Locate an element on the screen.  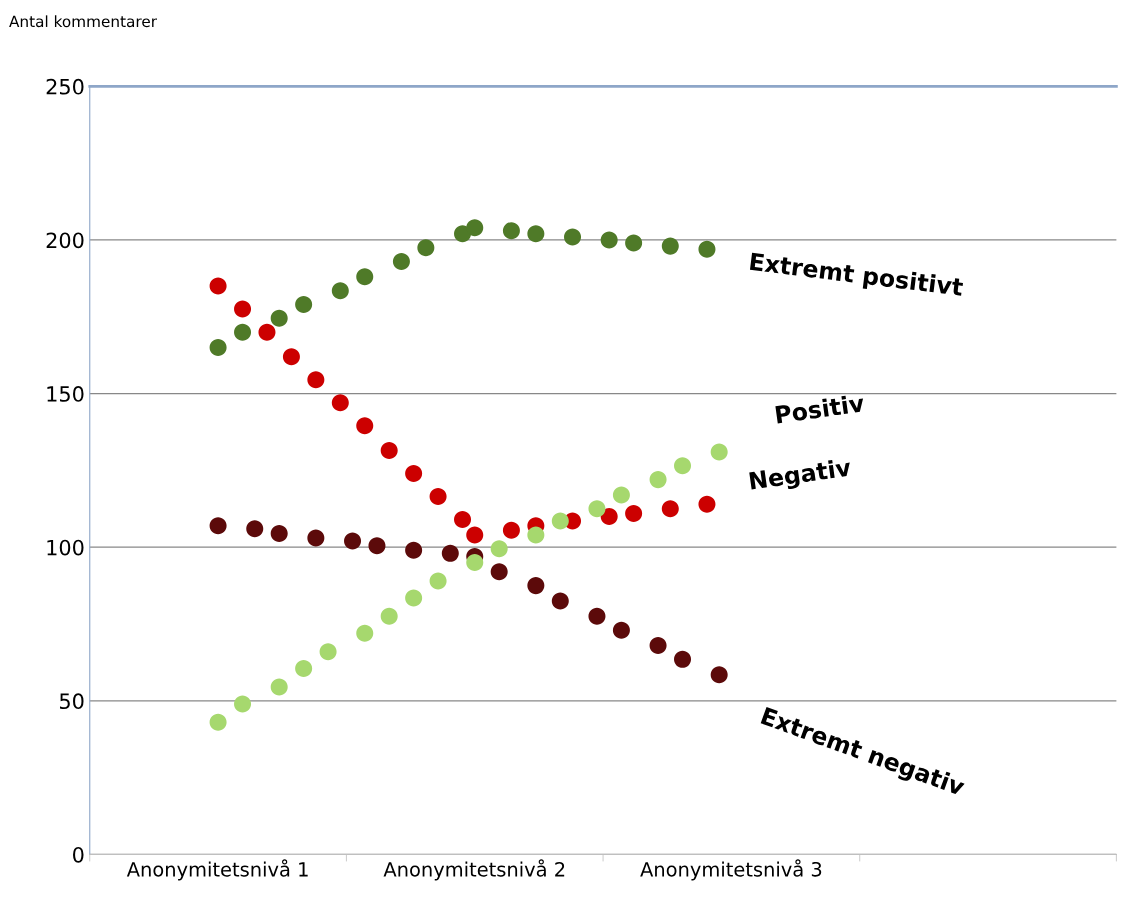
x-tick-label: Anonymitetsnivå 1 is located at coordinates (217, 870).